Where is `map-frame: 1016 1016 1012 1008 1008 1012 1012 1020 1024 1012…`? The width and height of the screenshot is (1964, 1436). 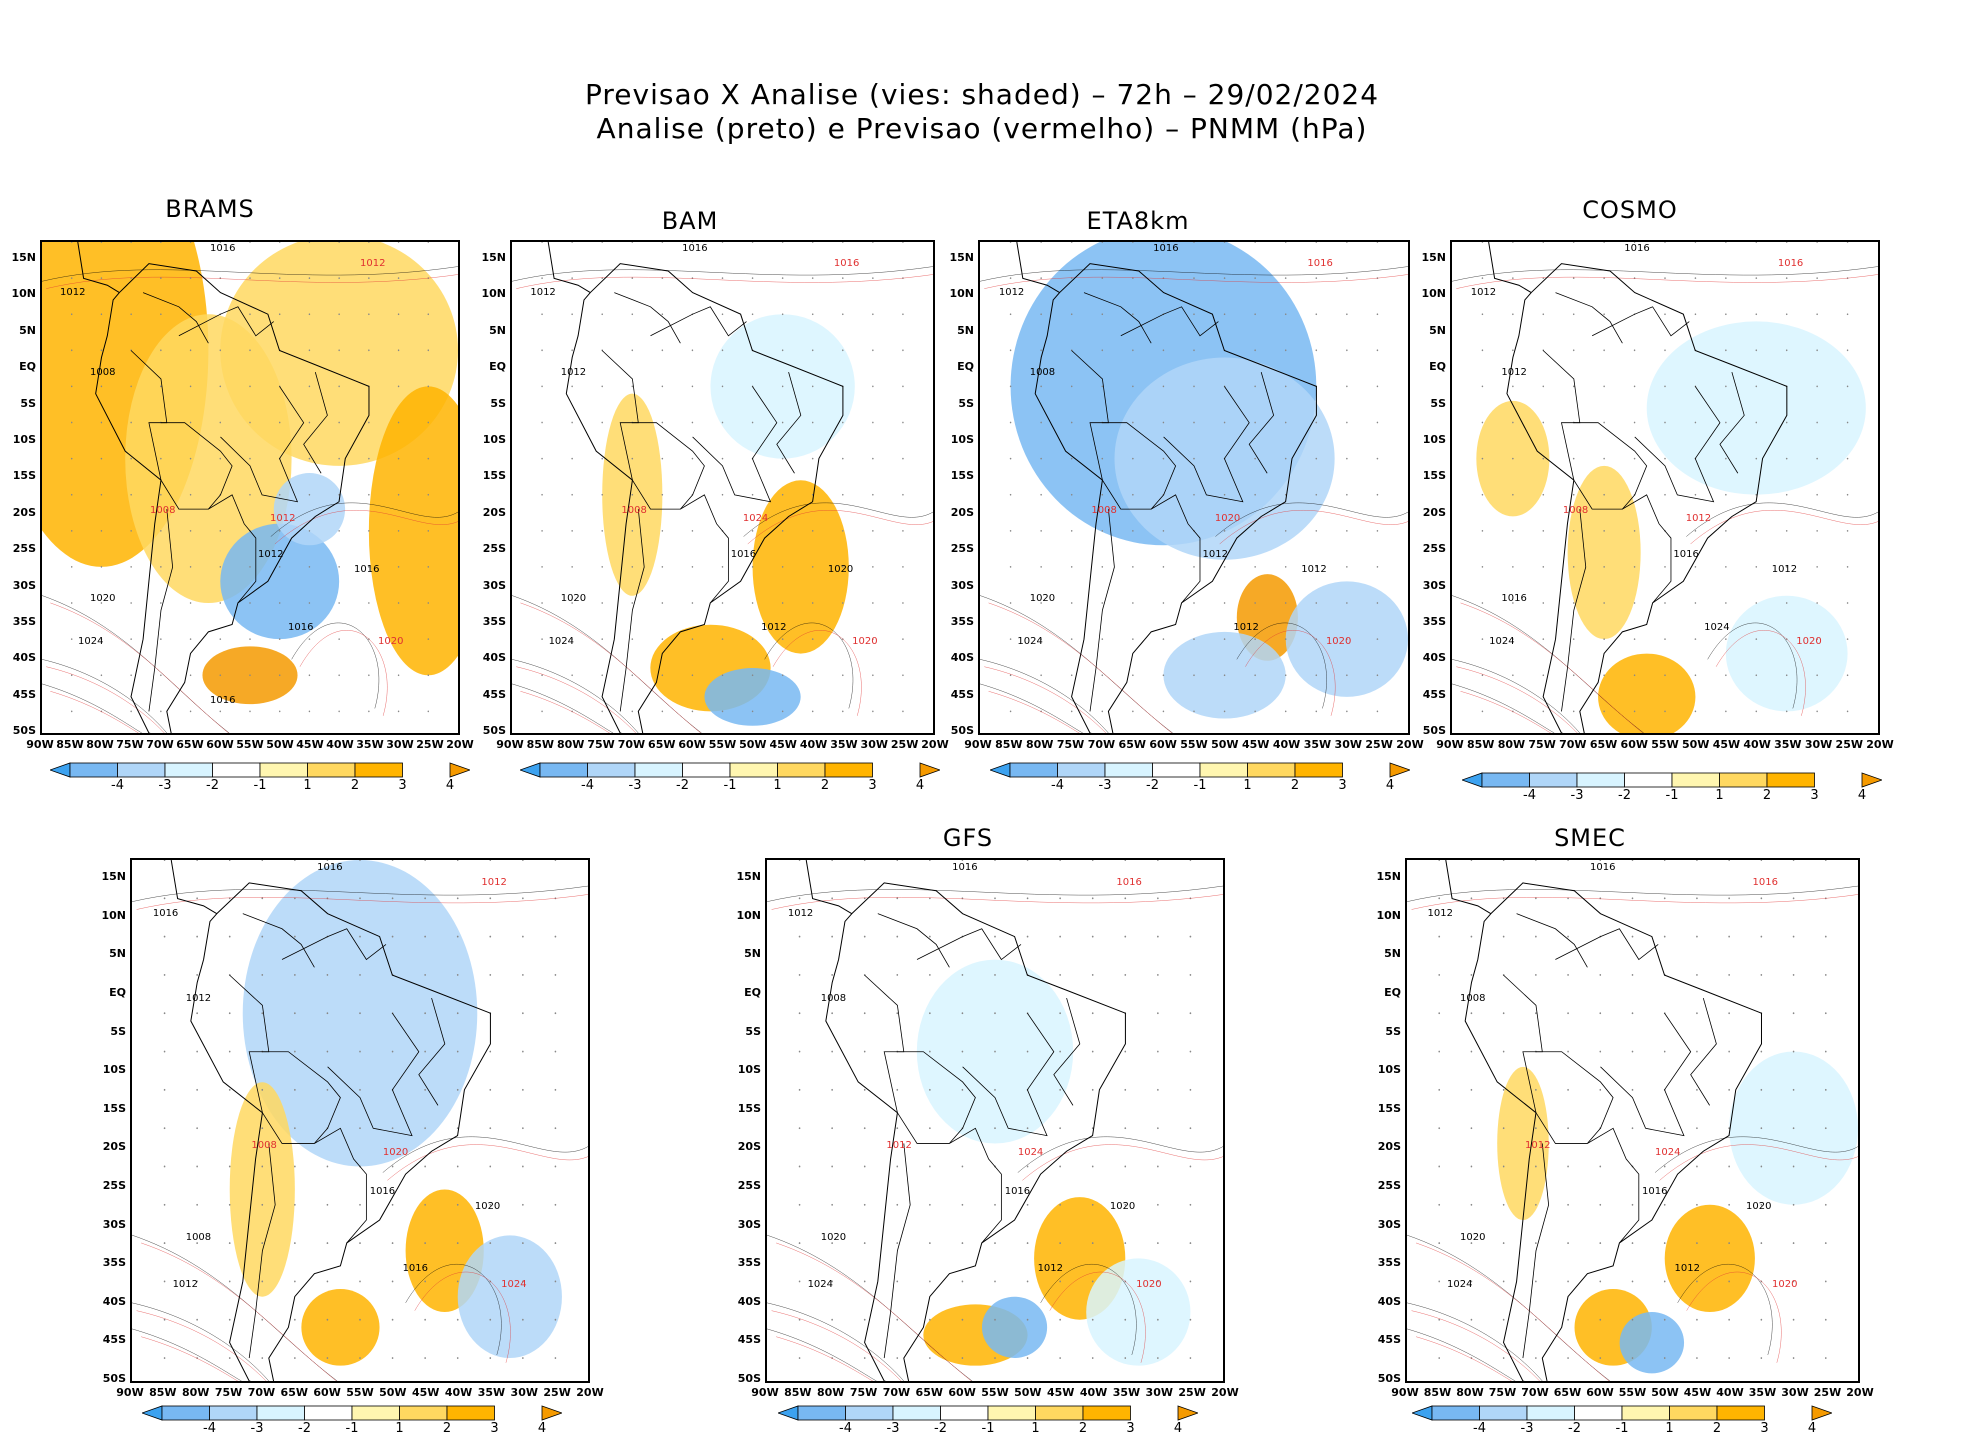 map-frame: 1016 1016 1012 1008 1008 1012 1012 1020 1024 1012… is located at coordinates (1194, 487).